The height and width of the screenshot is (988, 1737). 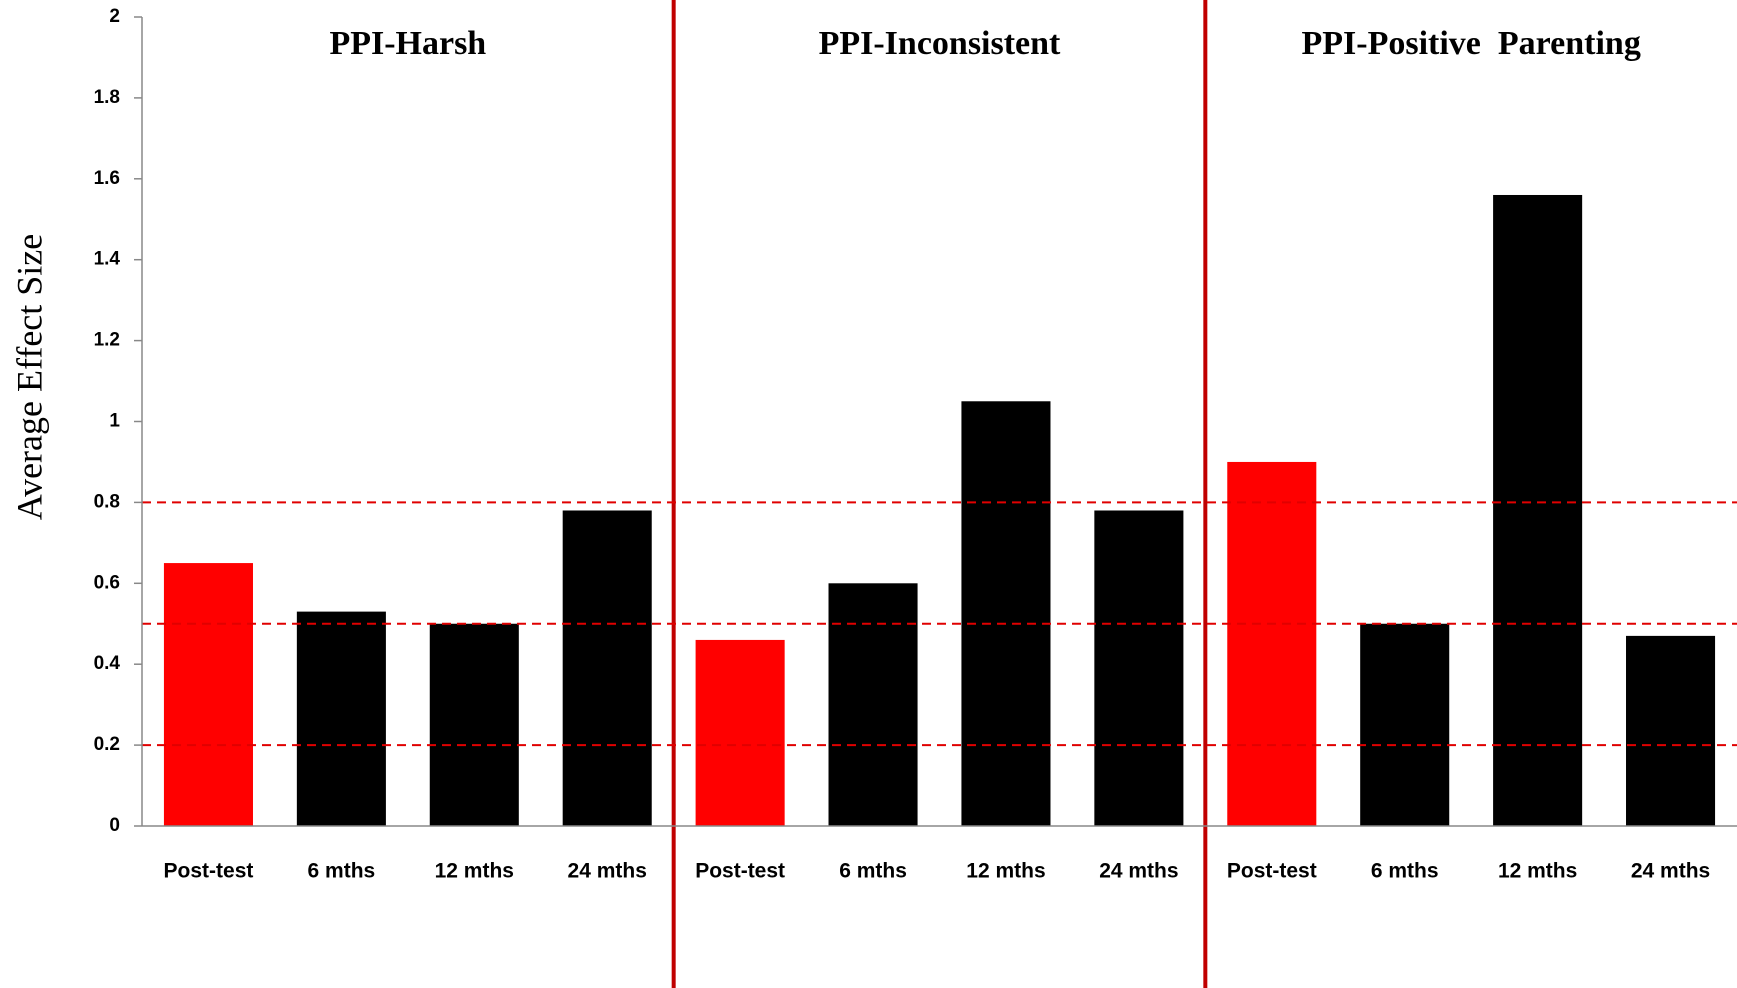 What do you see at coordinates (107, 178) in the screenshot?
I see `y-tick-label: 1.6` at bounding box center [107, 178].